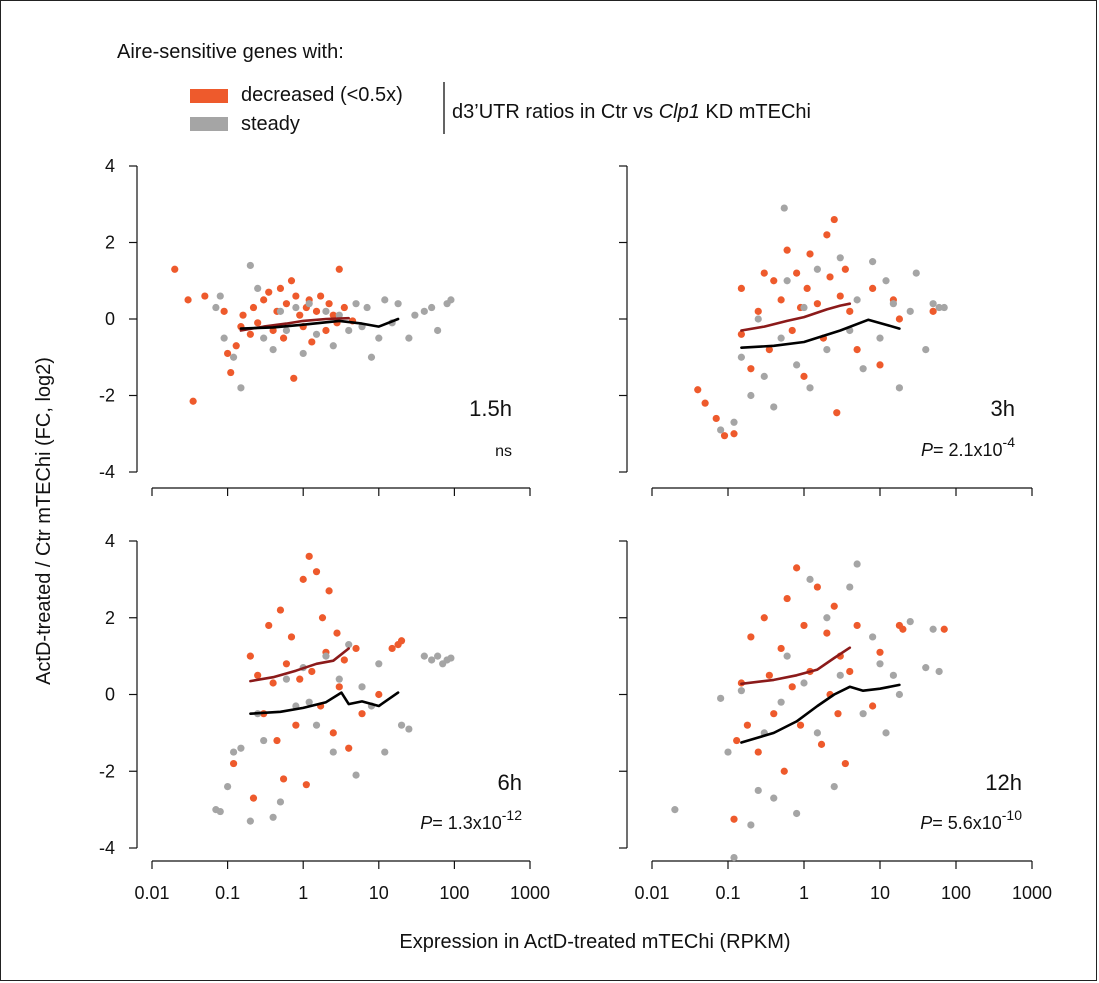 The image size is (1099, 983). What do you see at coordinates (490, 408) in the screenshot?
I see `time-label: 1.5h` at bounding box center [490, 408].